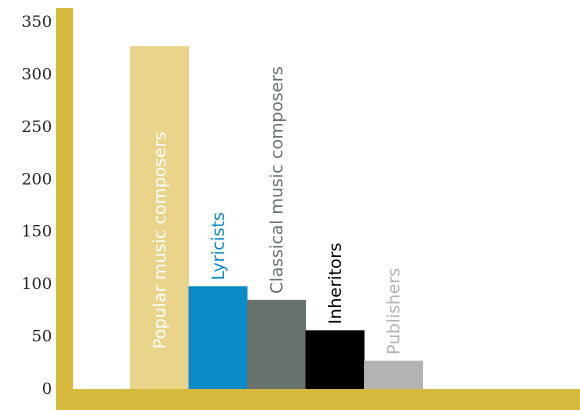  I want to click on y-axis-ticks: 0 50 100 150 200 250 300 350, so click(36, 205).